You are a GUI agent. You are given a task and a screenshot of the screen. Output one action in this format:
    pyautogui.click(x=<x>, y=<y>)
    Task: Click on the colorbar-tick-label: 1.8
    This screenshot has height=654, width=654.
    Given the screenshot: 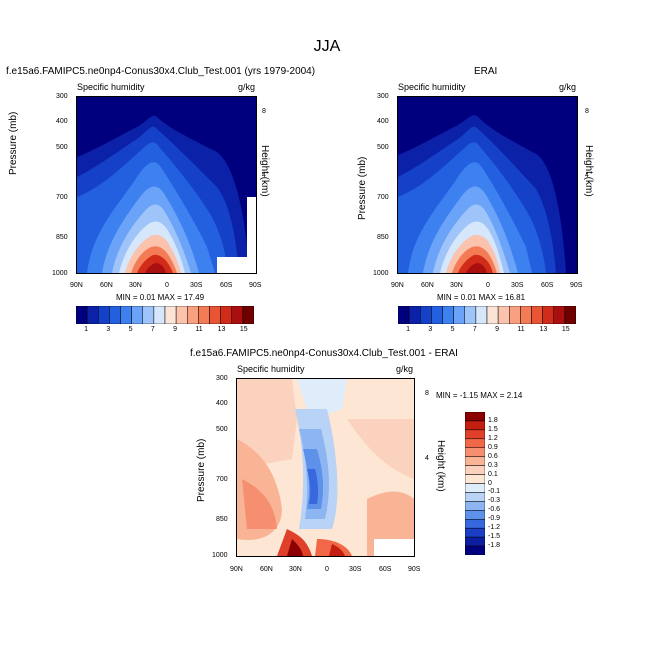 What is the action you would take?
    pyautogui.click(x=493, y=420)
    